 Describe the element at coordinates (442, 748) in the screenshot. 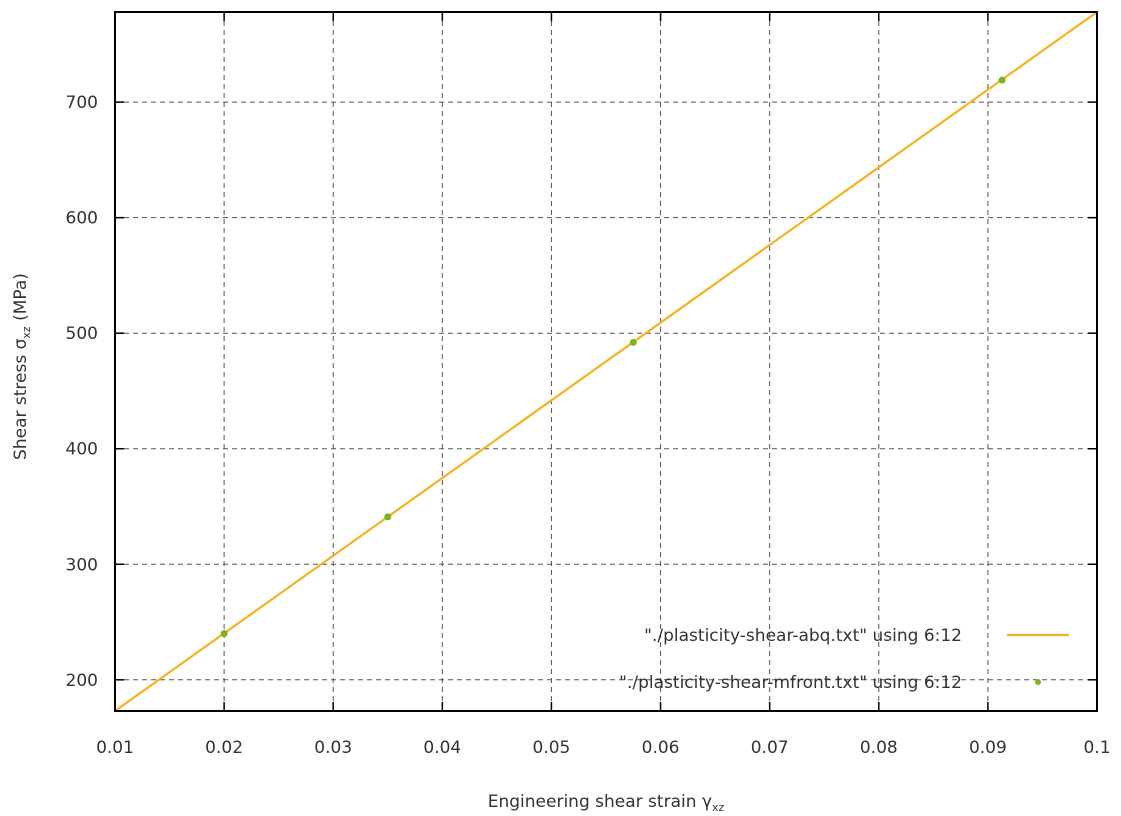

I see `x-tick-label: 0.04` at that location.